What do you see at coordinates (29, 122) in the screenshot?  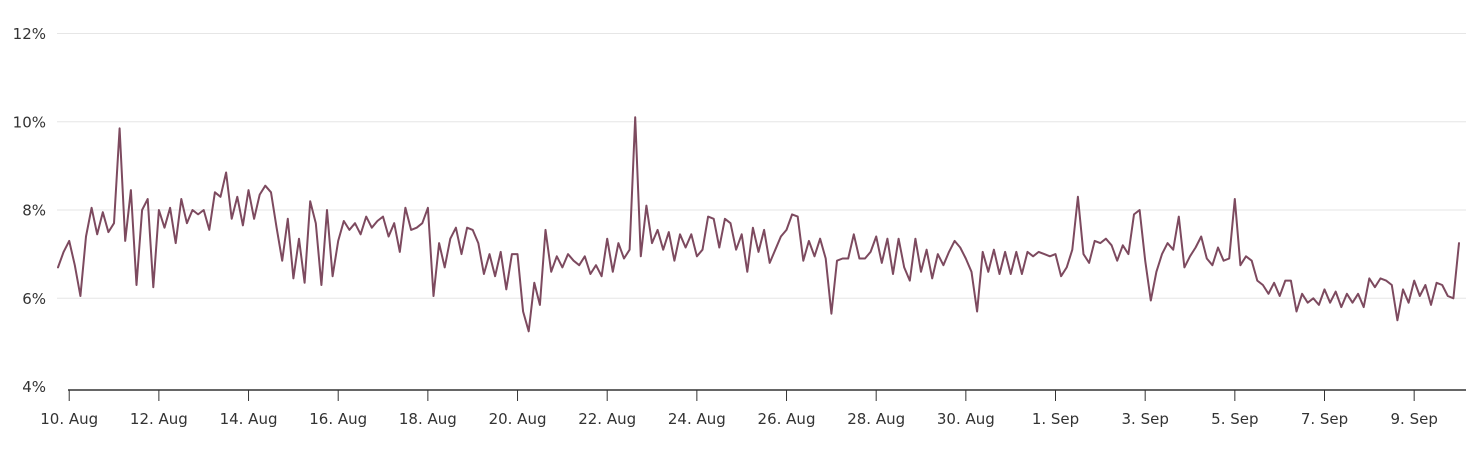 I see `y-axis-label-10pct: 10%` at bounding box center [29, 122].